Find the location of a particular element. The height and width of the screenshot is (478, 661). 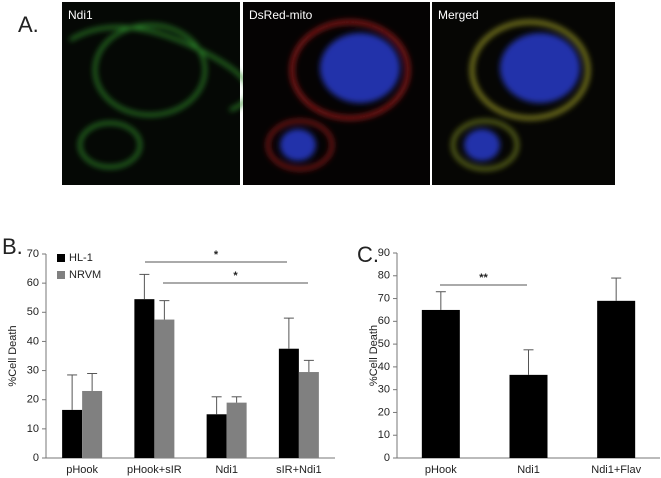

x-tick-label: sIR+Ndi1 is located at coordinates (299, 470).